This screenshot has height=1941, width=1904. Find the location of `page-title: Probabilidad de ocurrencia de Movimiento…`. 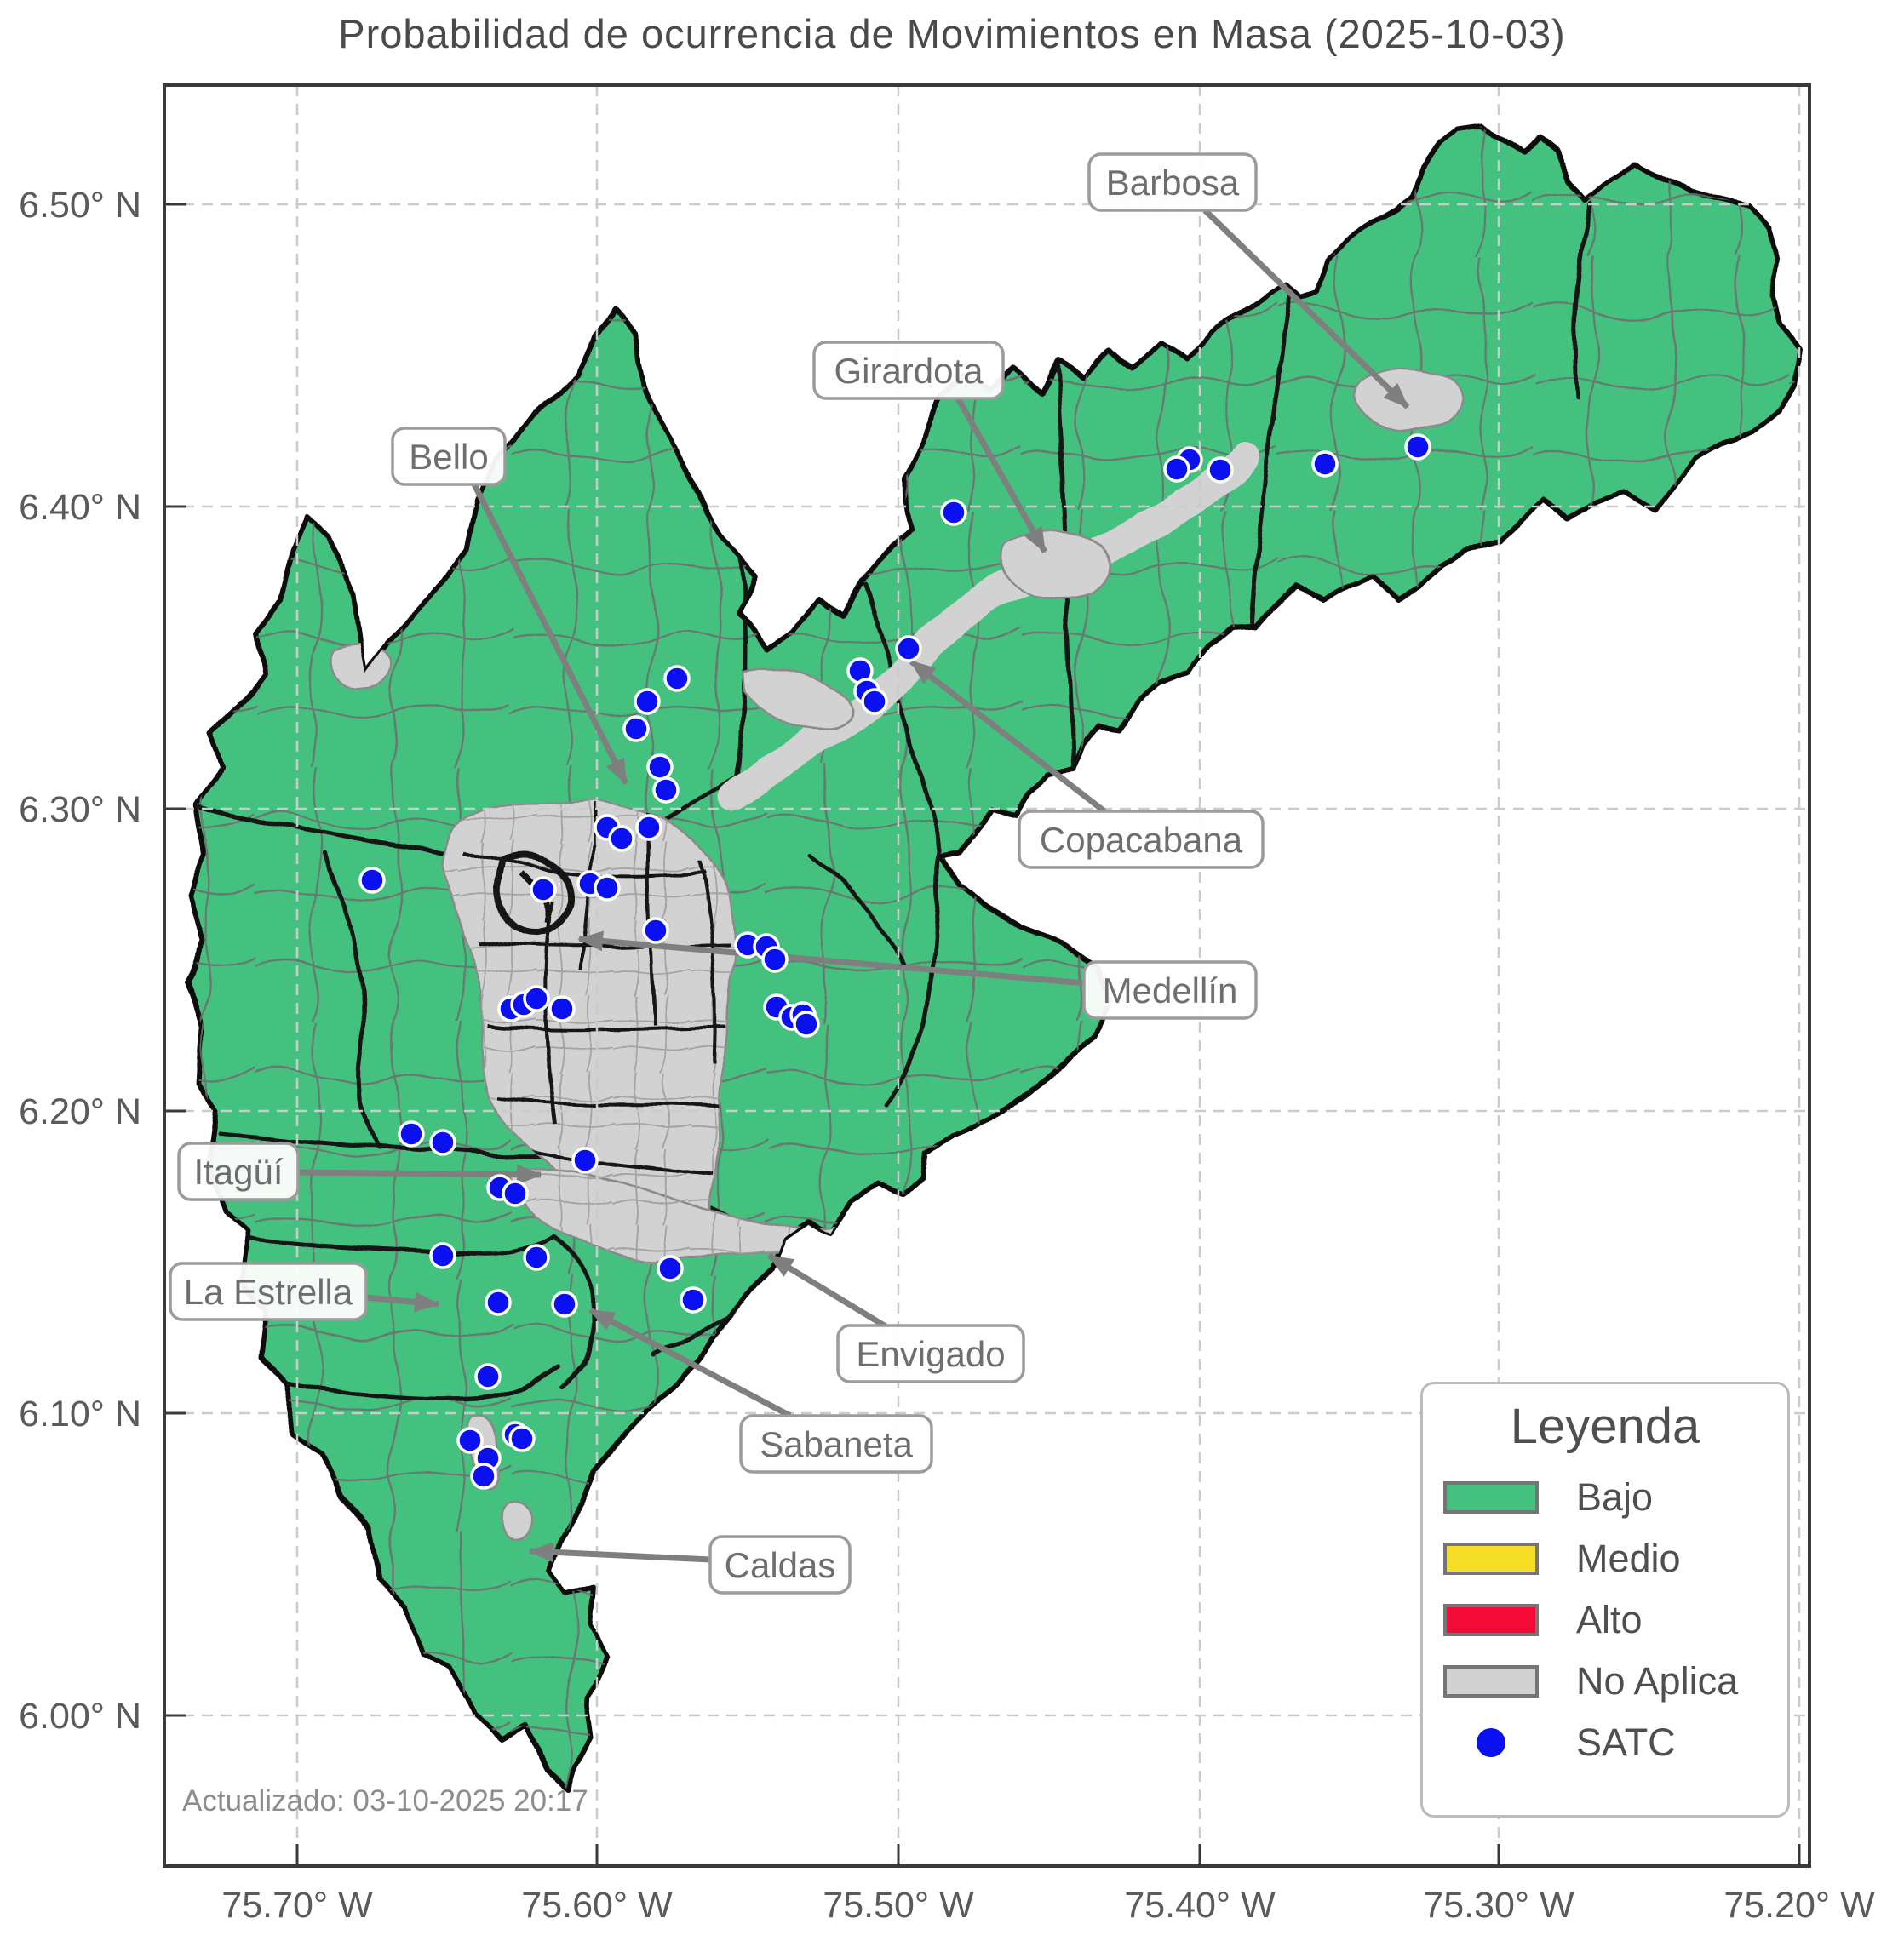

page-title: Probabilidad de ocurrencia de Movimiento… is located at coordinates (952, 33).